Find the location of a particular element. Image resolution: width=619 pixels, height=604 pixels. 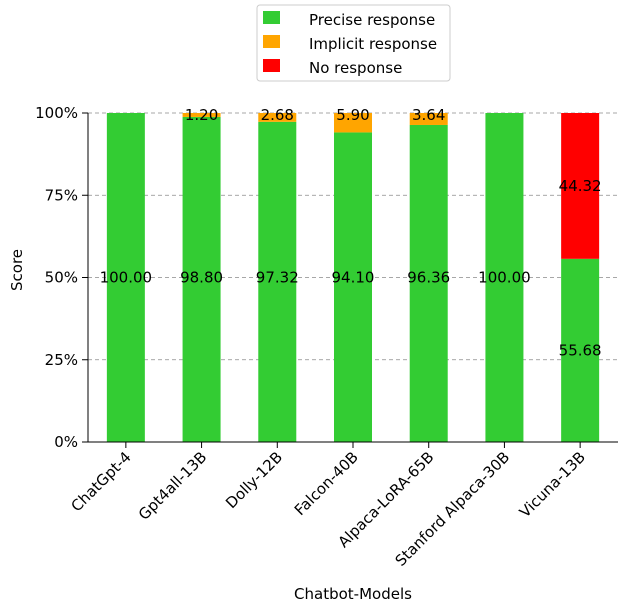

y-tick-label: 25% is located at coordinates (61, 360).